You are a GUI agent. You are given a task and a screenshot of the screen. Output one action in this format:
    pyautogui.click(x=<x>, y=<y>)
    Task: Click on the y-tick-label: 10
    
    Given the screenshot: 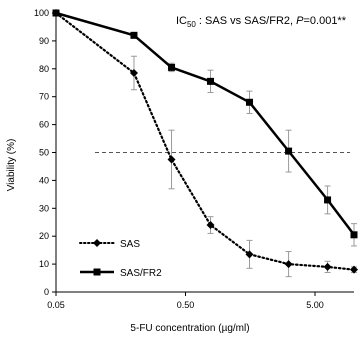 What is the action you would take?
    pyautogui.click(x=44, y=264)
    